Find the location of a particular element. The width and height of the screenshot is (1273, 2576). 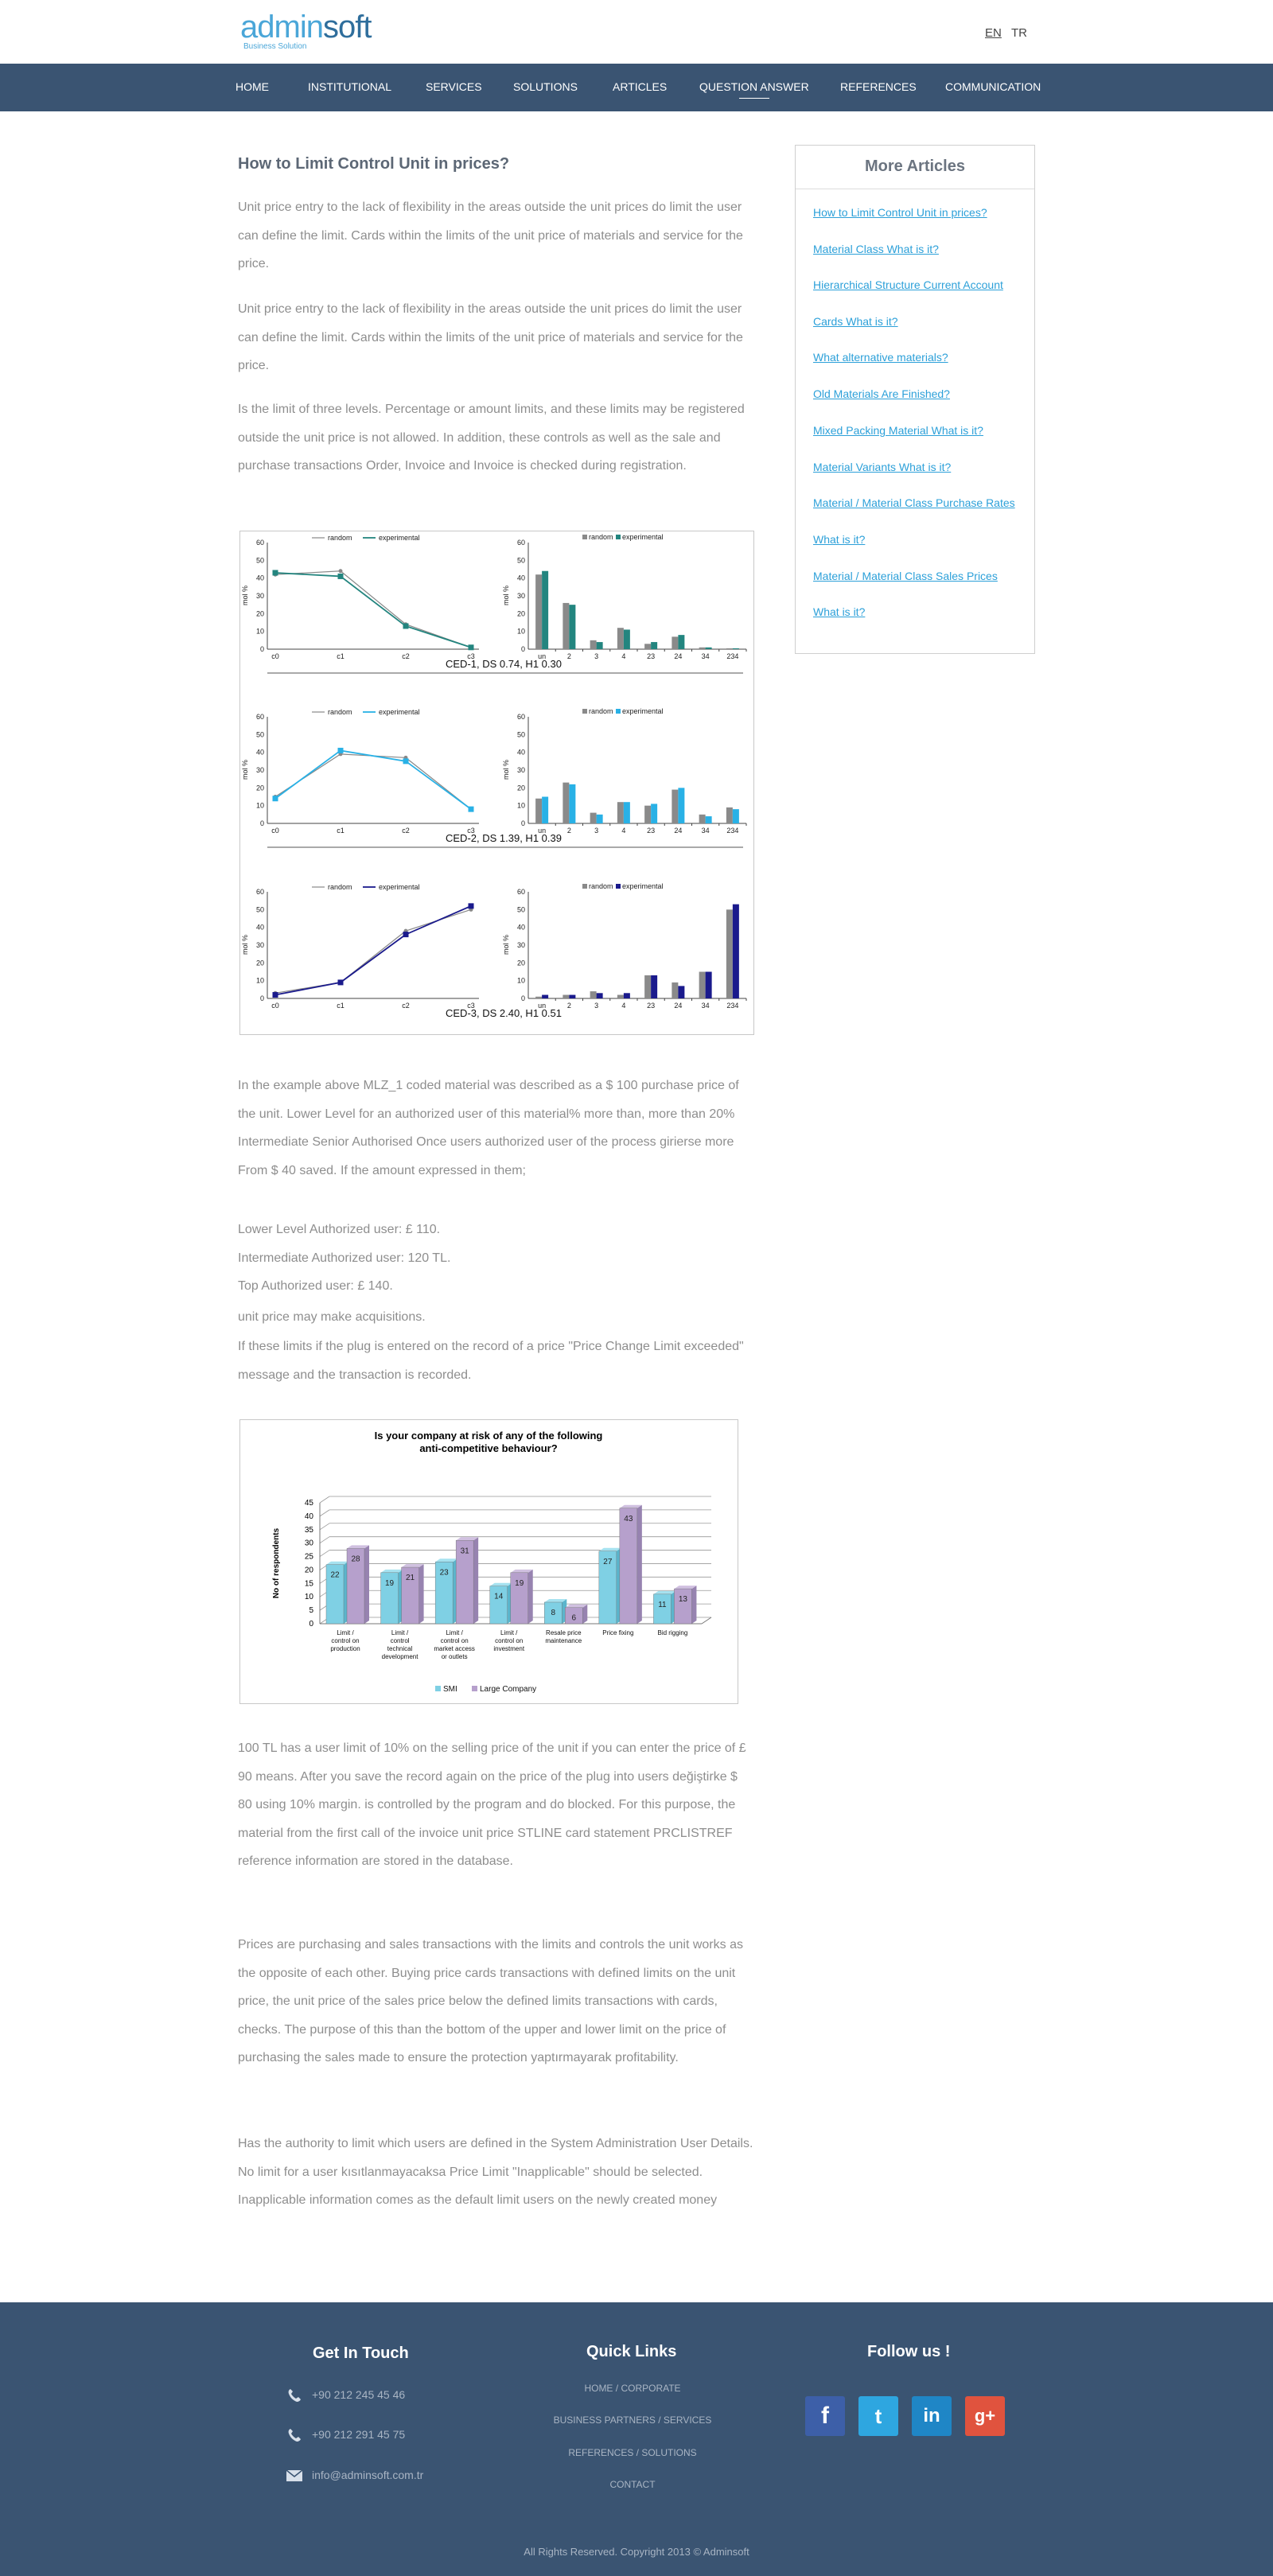

data-label: 19 is located at coordinates (390, 1584).